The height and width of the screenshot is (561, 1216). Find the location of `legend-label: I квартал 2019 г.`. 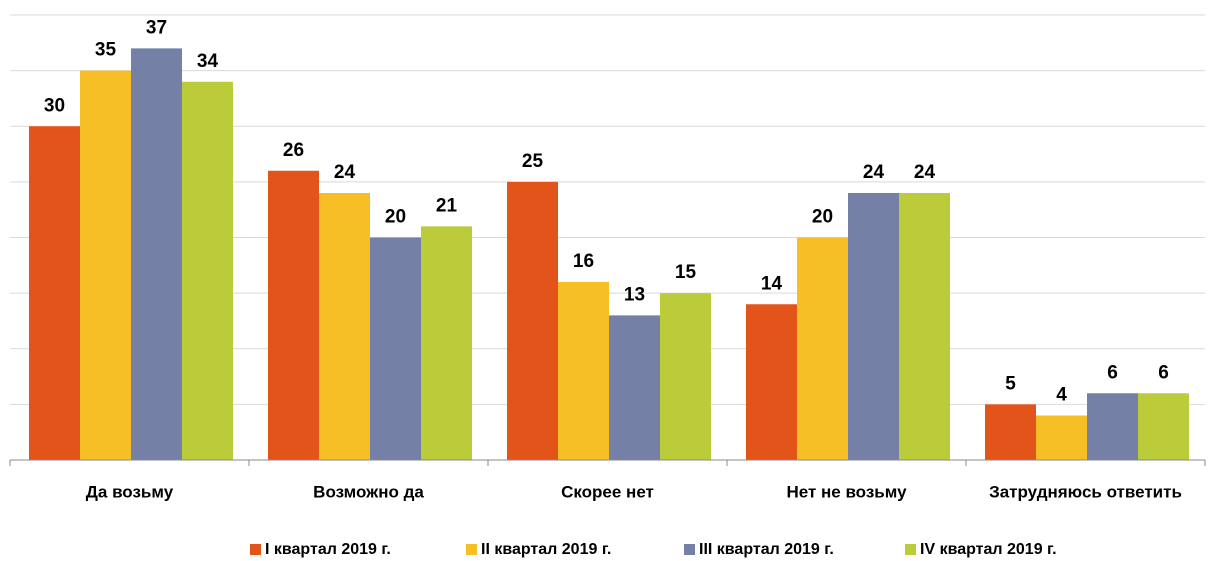

legend-label: I квартал 2019 г. is located at coordinates (328, 549).